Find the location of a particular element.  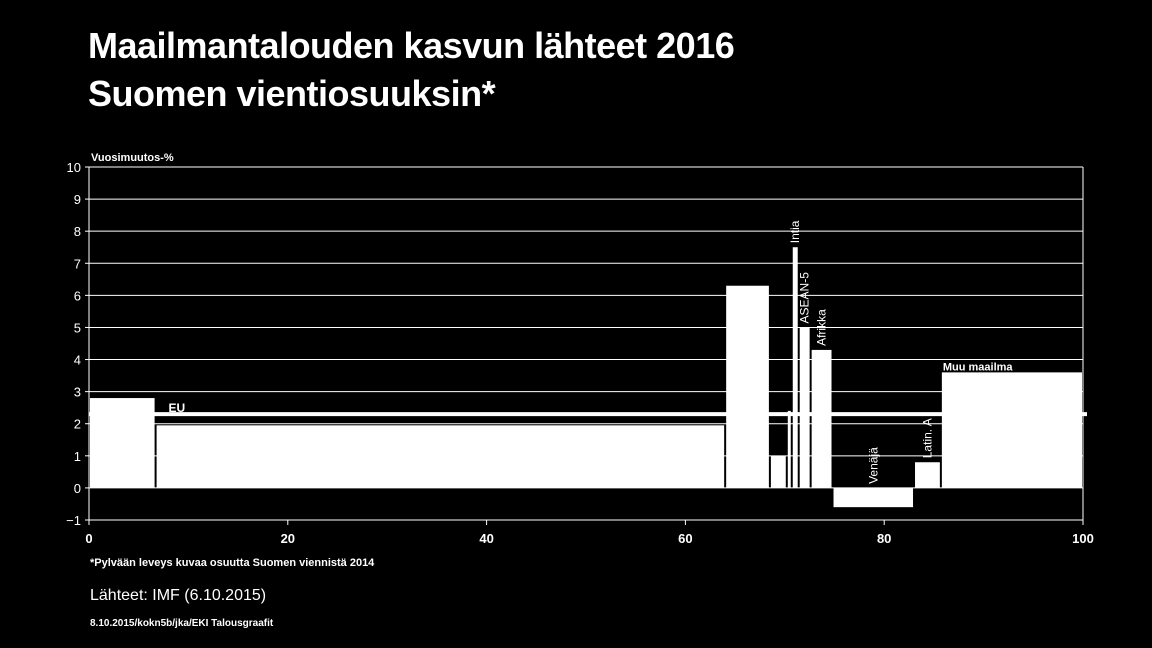

y-tick-label: 8 is located at coordinates (77, 231).